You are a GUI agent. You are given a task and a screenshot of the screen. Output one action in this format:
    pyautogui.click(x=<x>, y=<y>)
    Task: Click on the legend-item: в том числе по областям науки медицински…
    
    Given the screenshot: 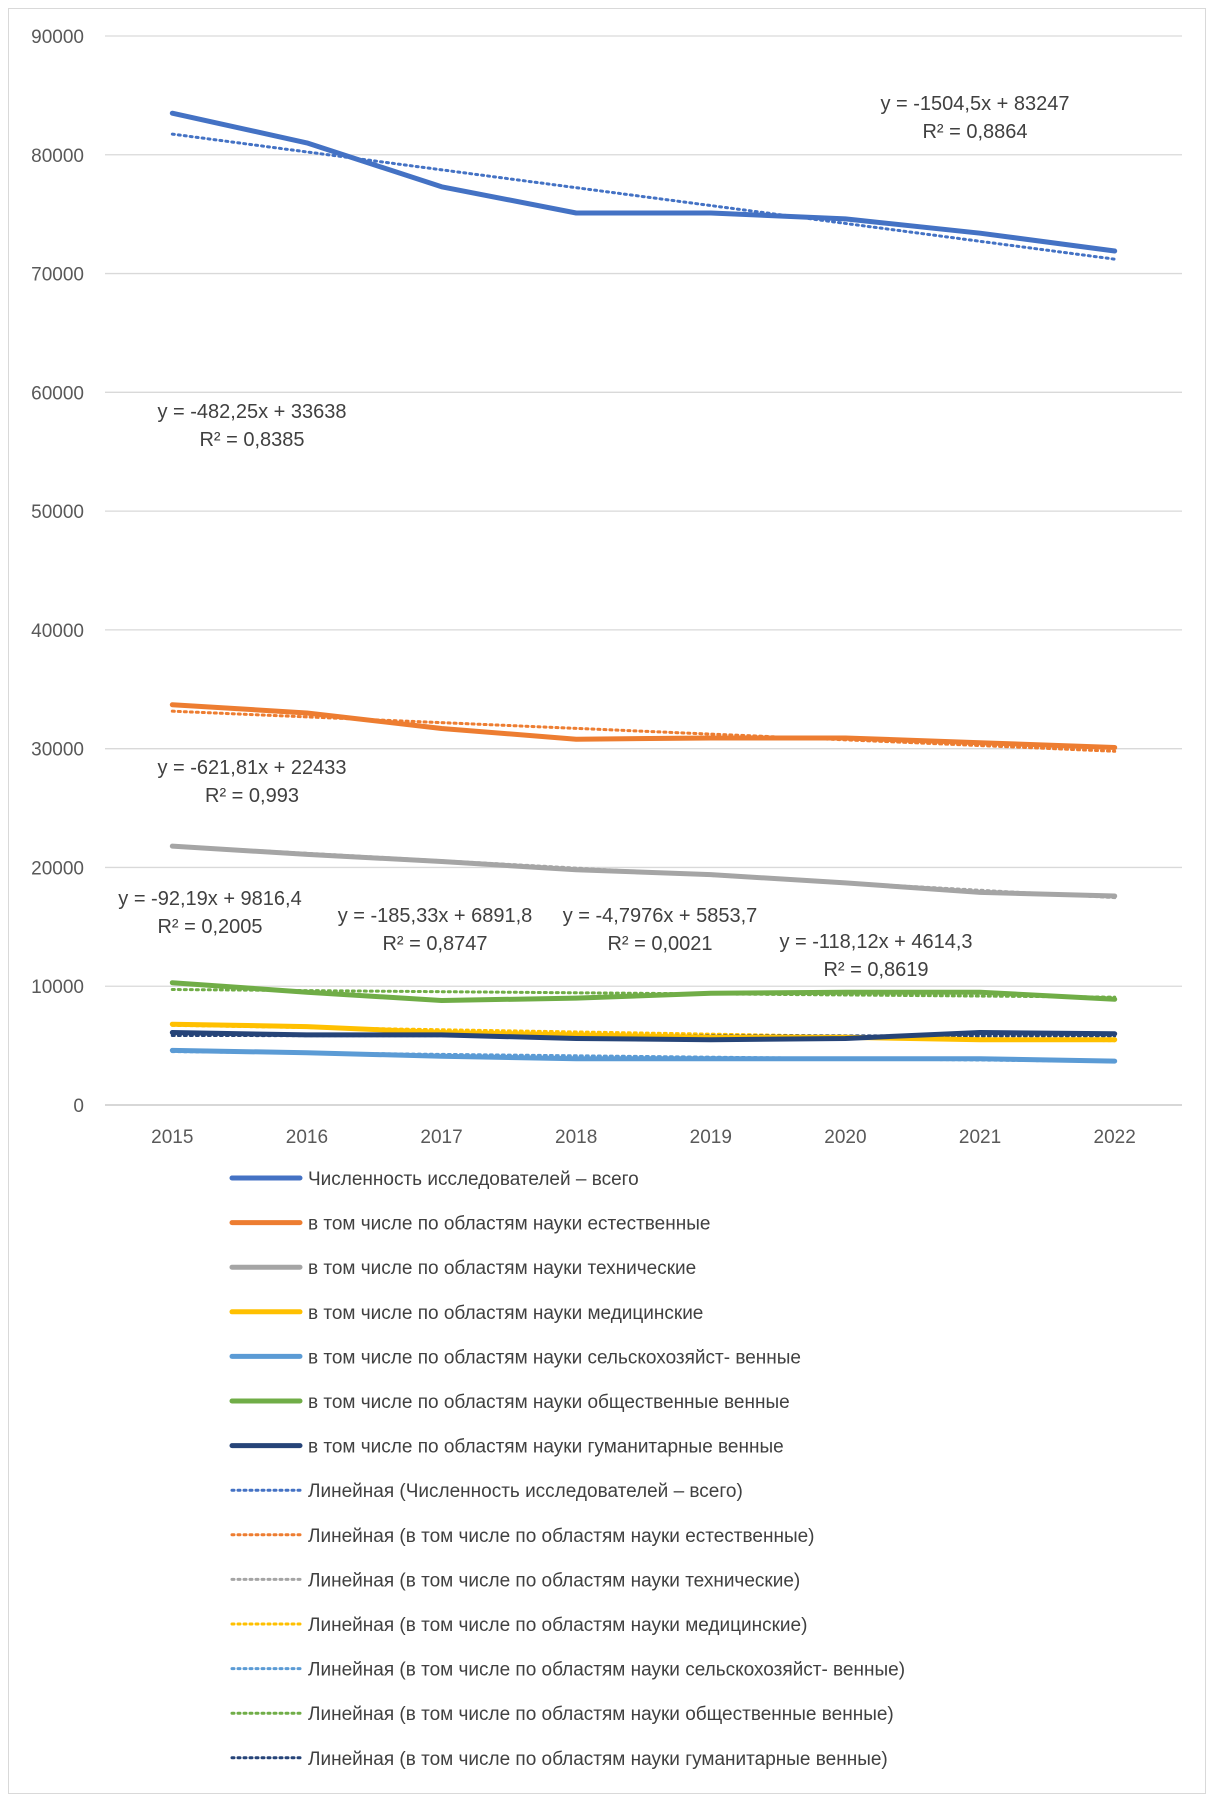 What is the action you would take?
    pyautogui.click(x=466, y=1313)
    